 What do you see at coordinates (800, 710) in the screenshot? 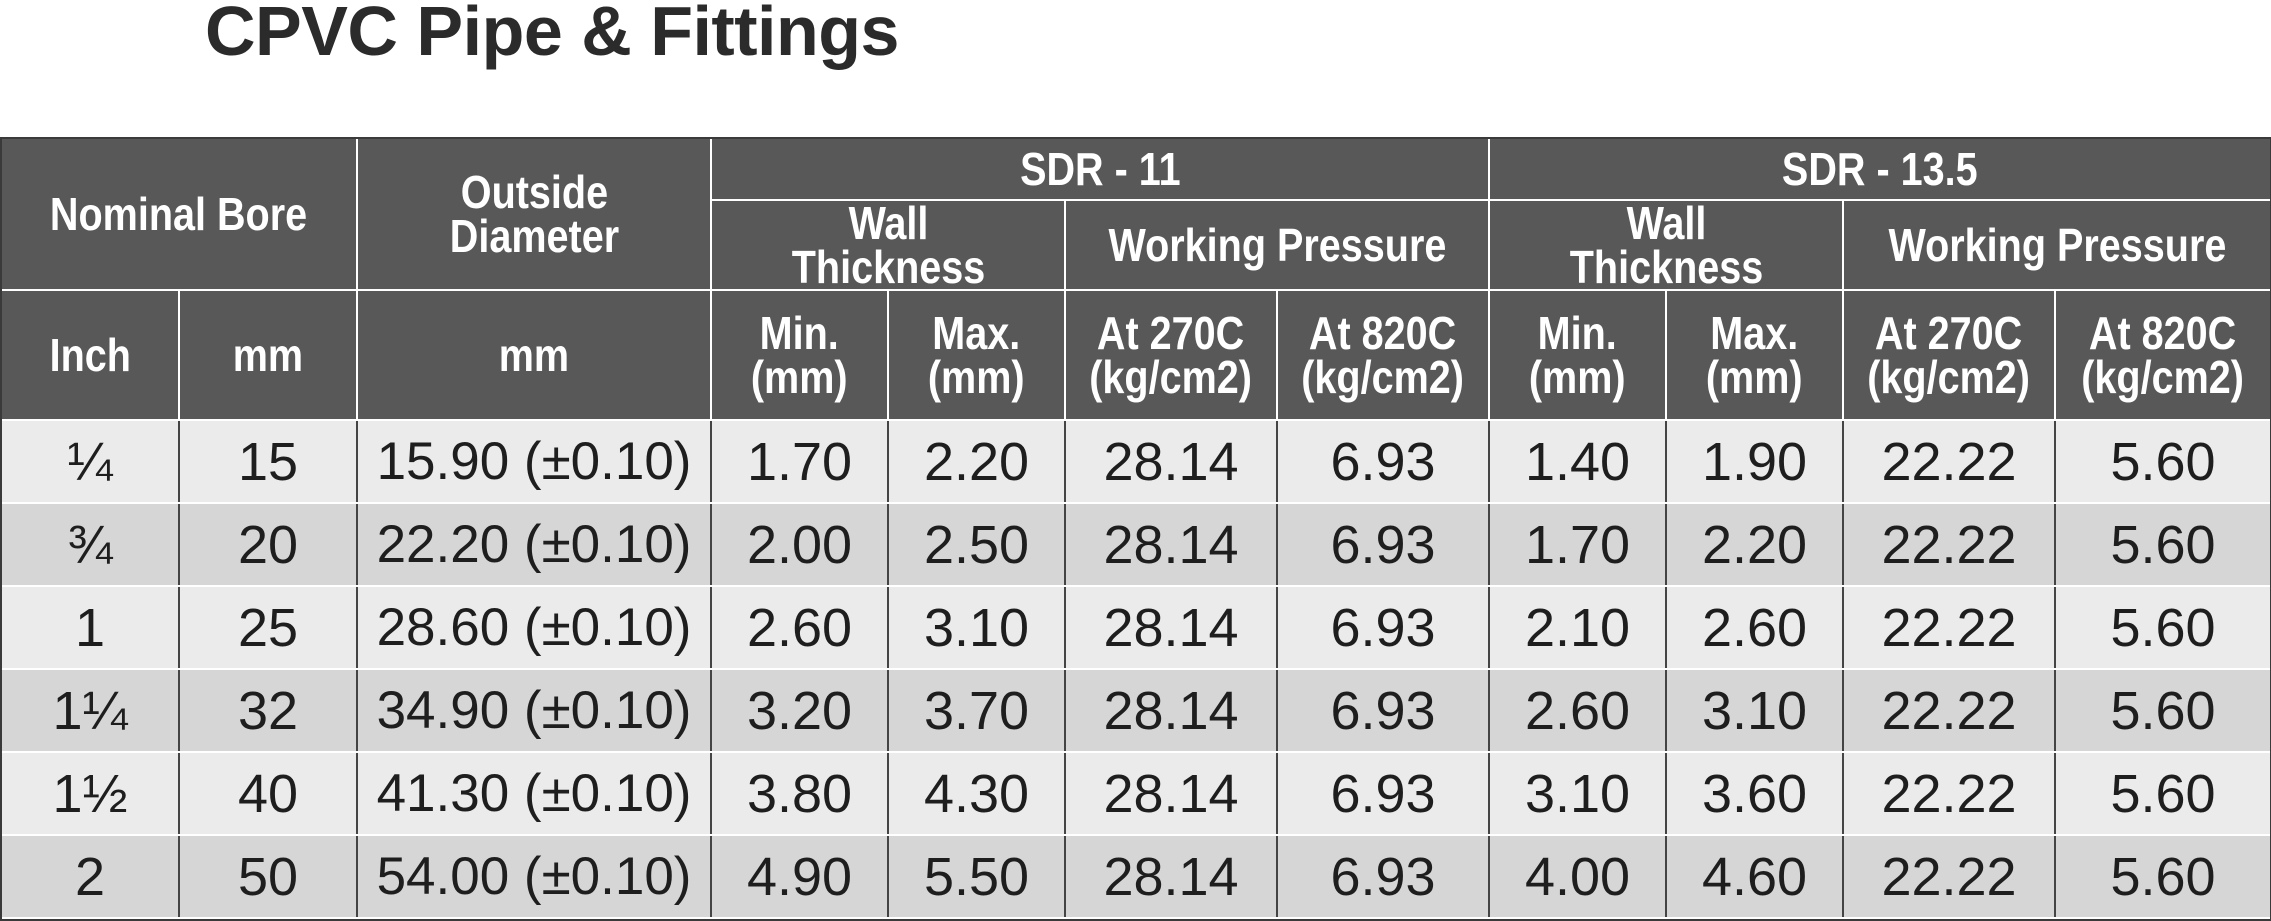
I see `cell-sdr11-min: 3.20` at bounding box center [800, 710].